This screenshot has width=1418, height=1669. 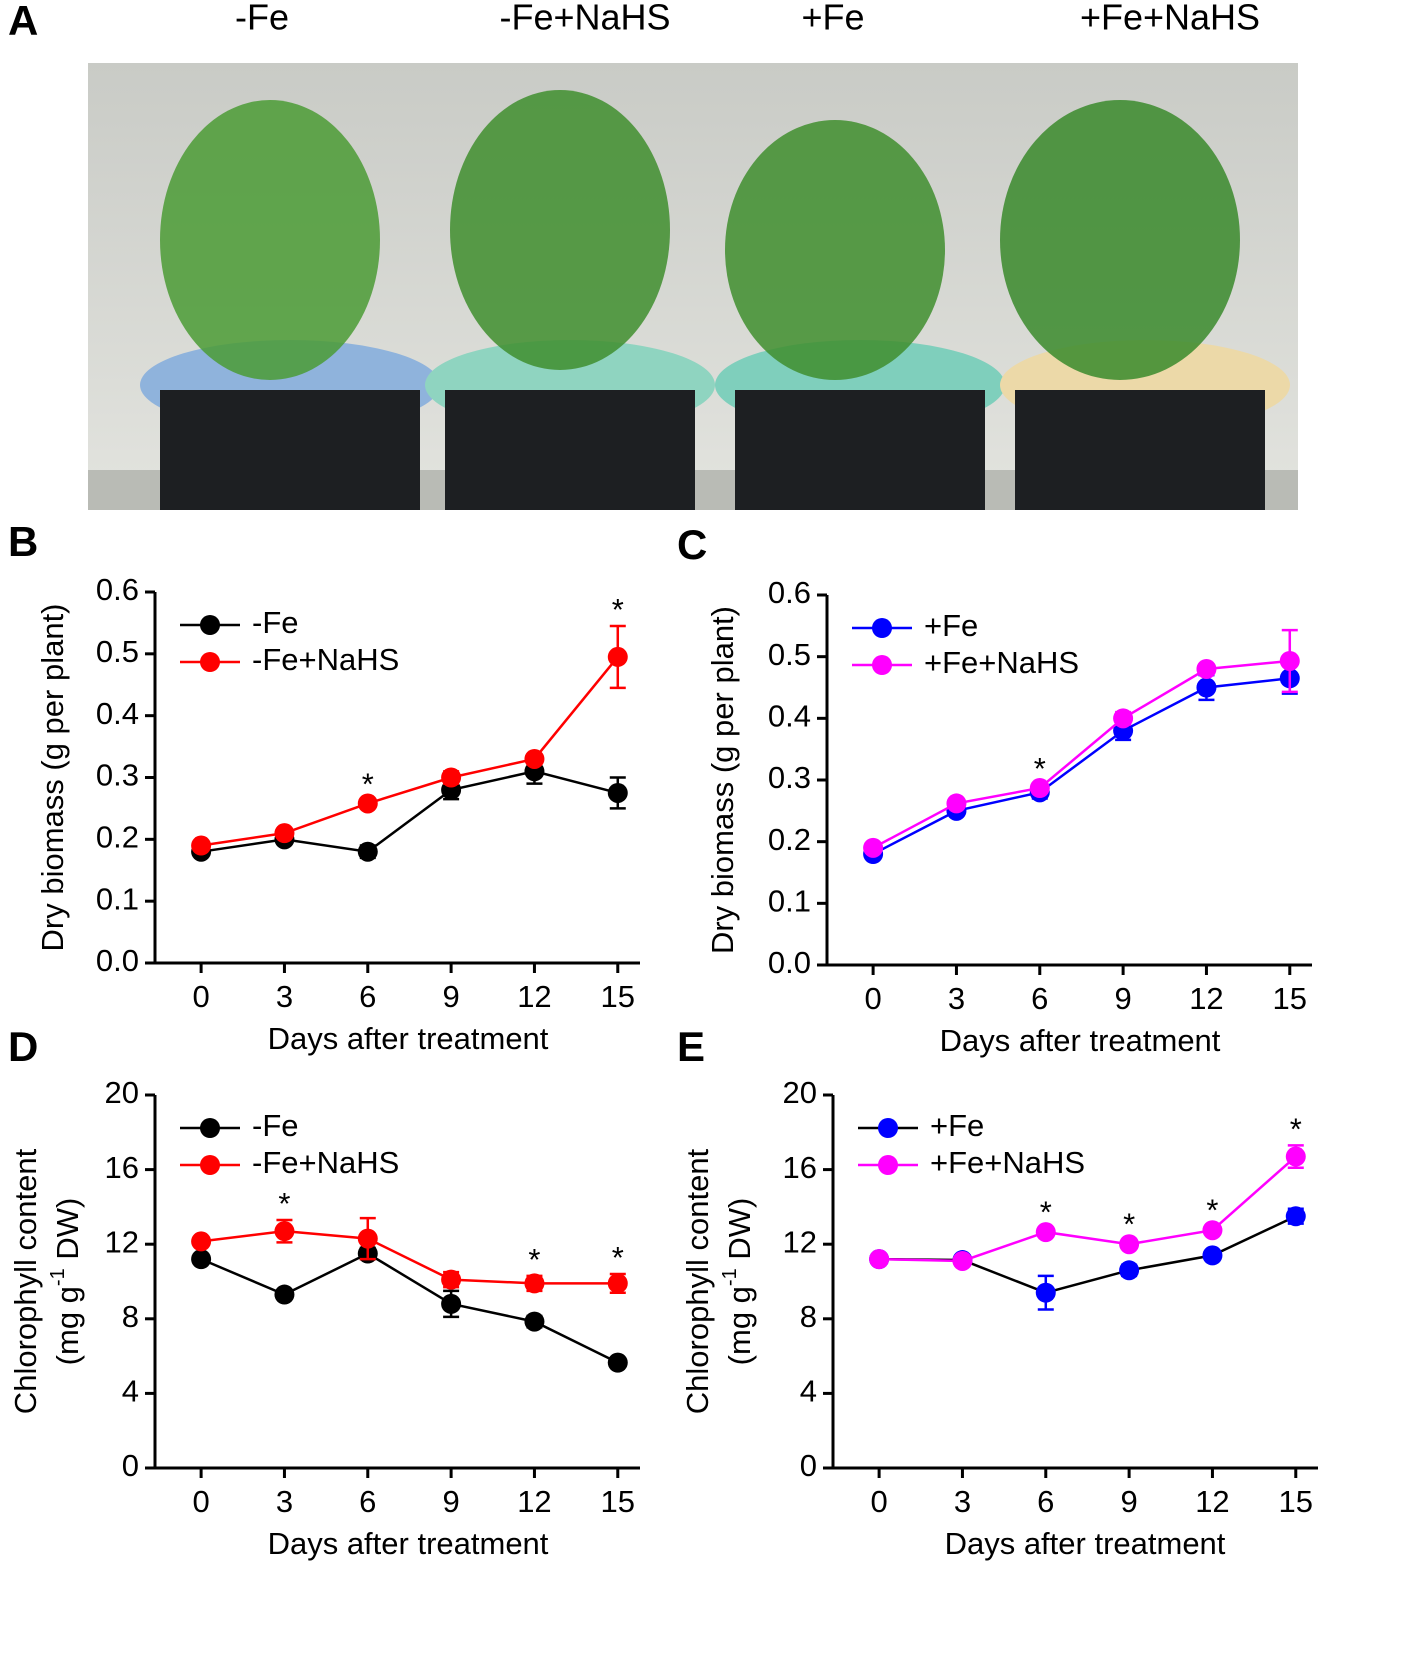 What do you see at coordinates (832, 19) in the screenshot?
I see `photo-label: +Fe` at bounding box center [832, 19].